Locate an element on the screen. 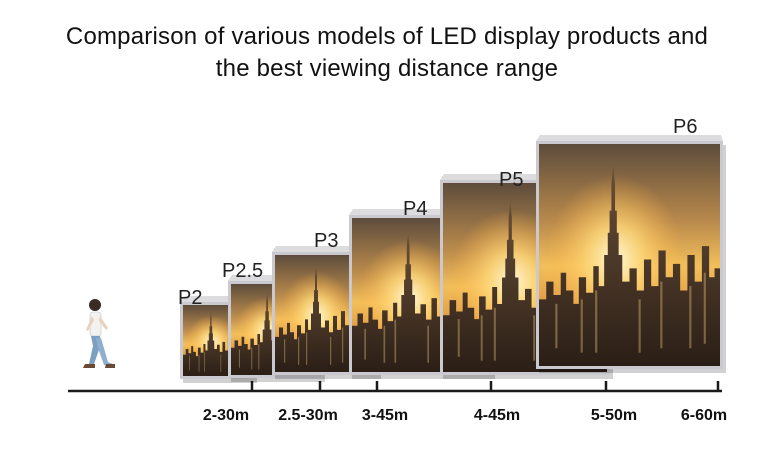 This screenshot has width=774, height=458. title-line-2: the best viewing distance range is located at coordinates (387, 68).